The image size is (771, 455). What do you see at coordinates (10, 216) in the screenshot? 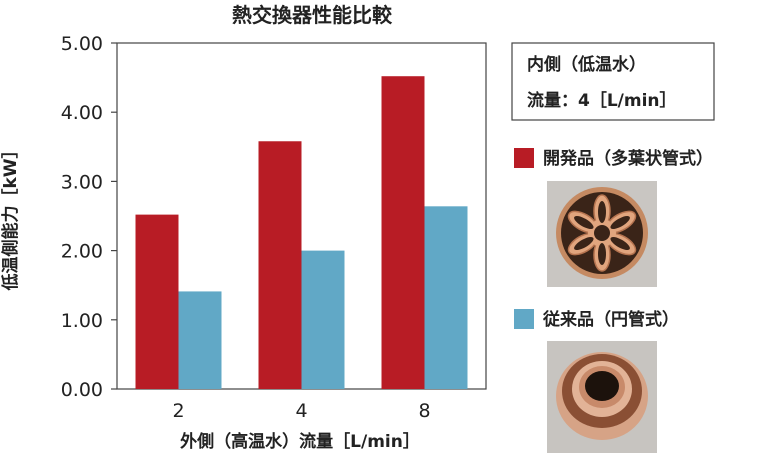
I see `y-axis-label: 低温側能力［kW］` at bounding box center [10, 216].